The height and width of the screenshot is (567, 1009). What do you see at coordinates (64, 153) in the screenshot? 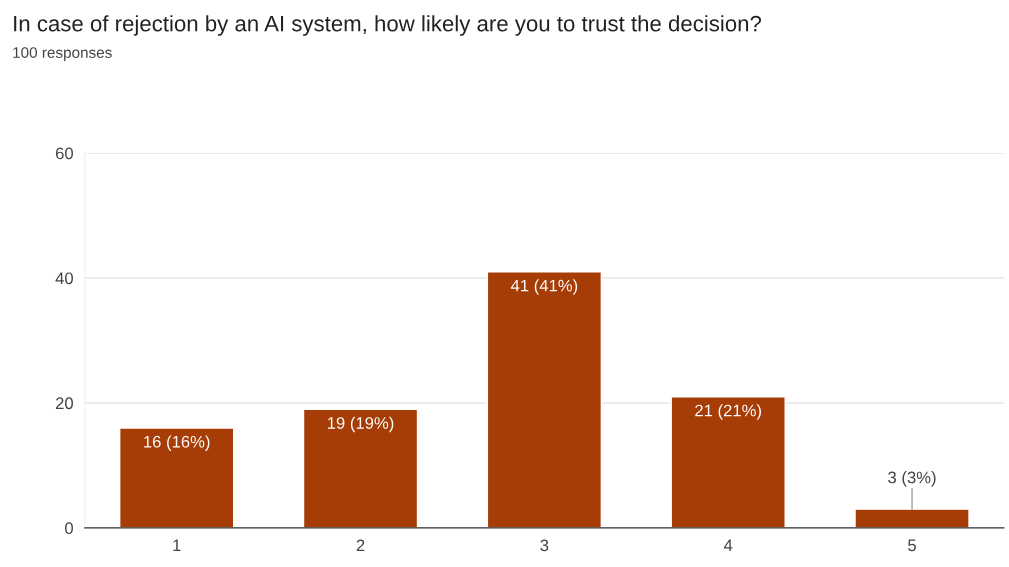
I see `y-tick-label: 60` at bounding box center [64, 153].